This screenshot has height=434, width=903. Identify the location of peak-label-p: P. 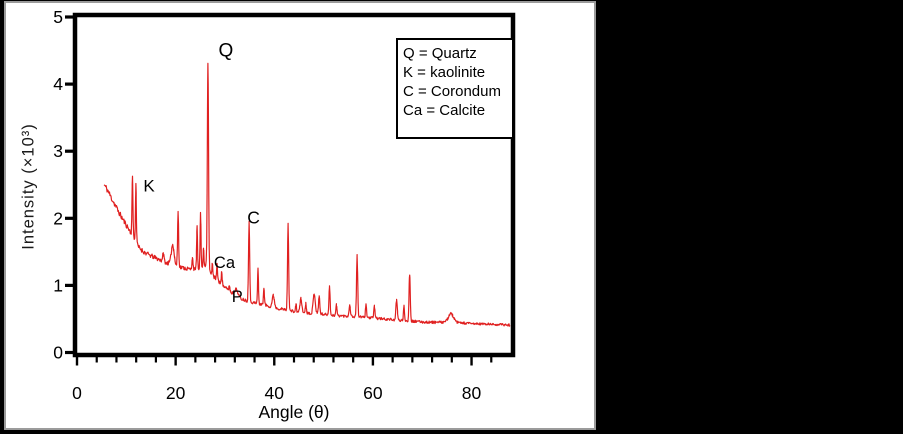
(237, 297).